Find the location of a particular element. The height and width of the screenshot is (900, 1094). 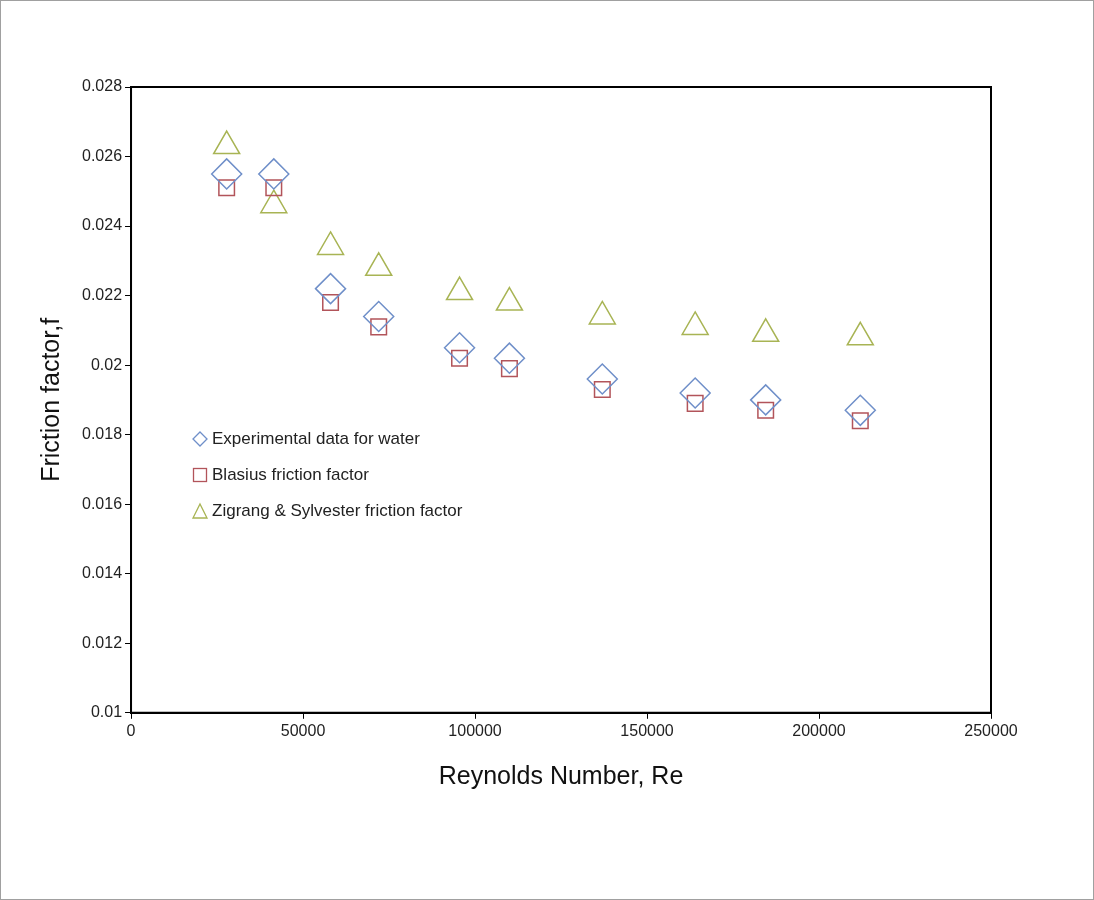

x-tick-label: 250000 is located at coordinates (991, 730).